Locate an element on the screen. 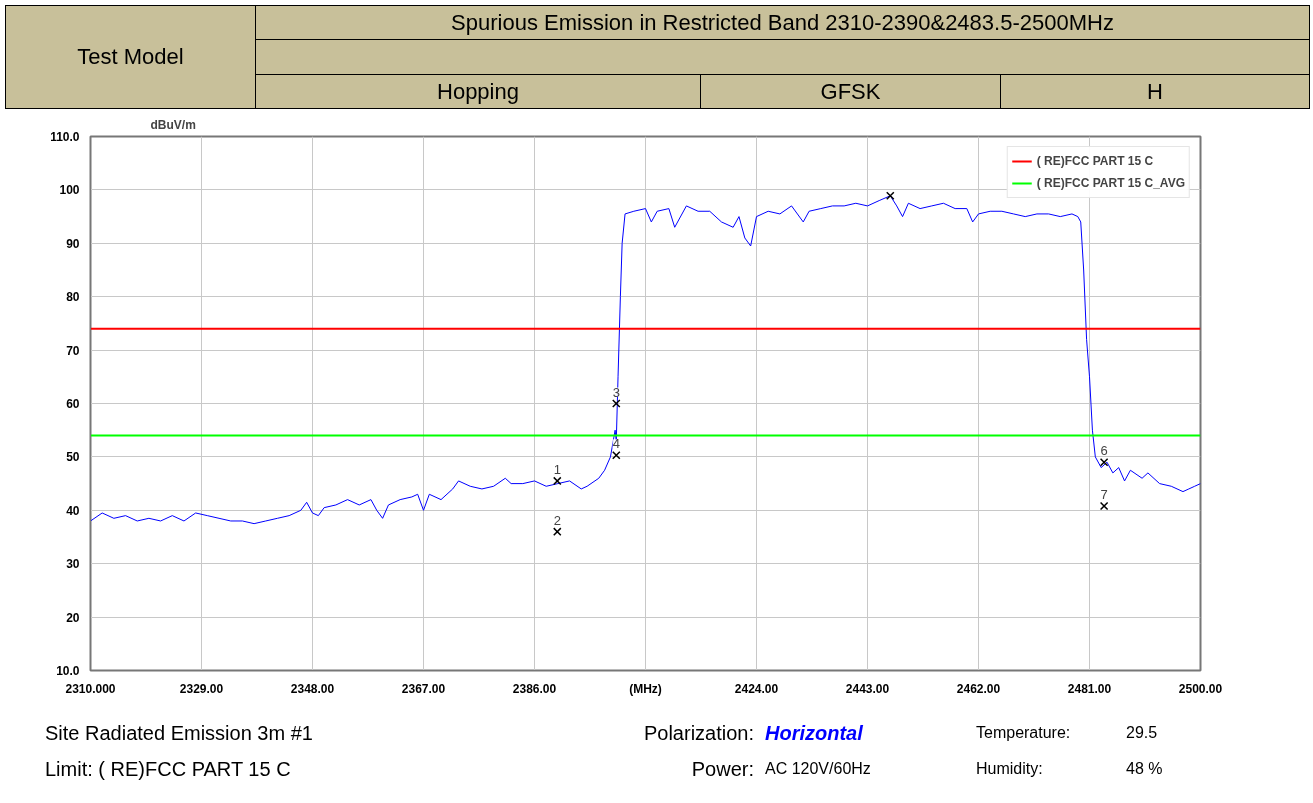 This screenshot has height=803, width=1313. annotation: 2 is located at coordinates (557, 520).